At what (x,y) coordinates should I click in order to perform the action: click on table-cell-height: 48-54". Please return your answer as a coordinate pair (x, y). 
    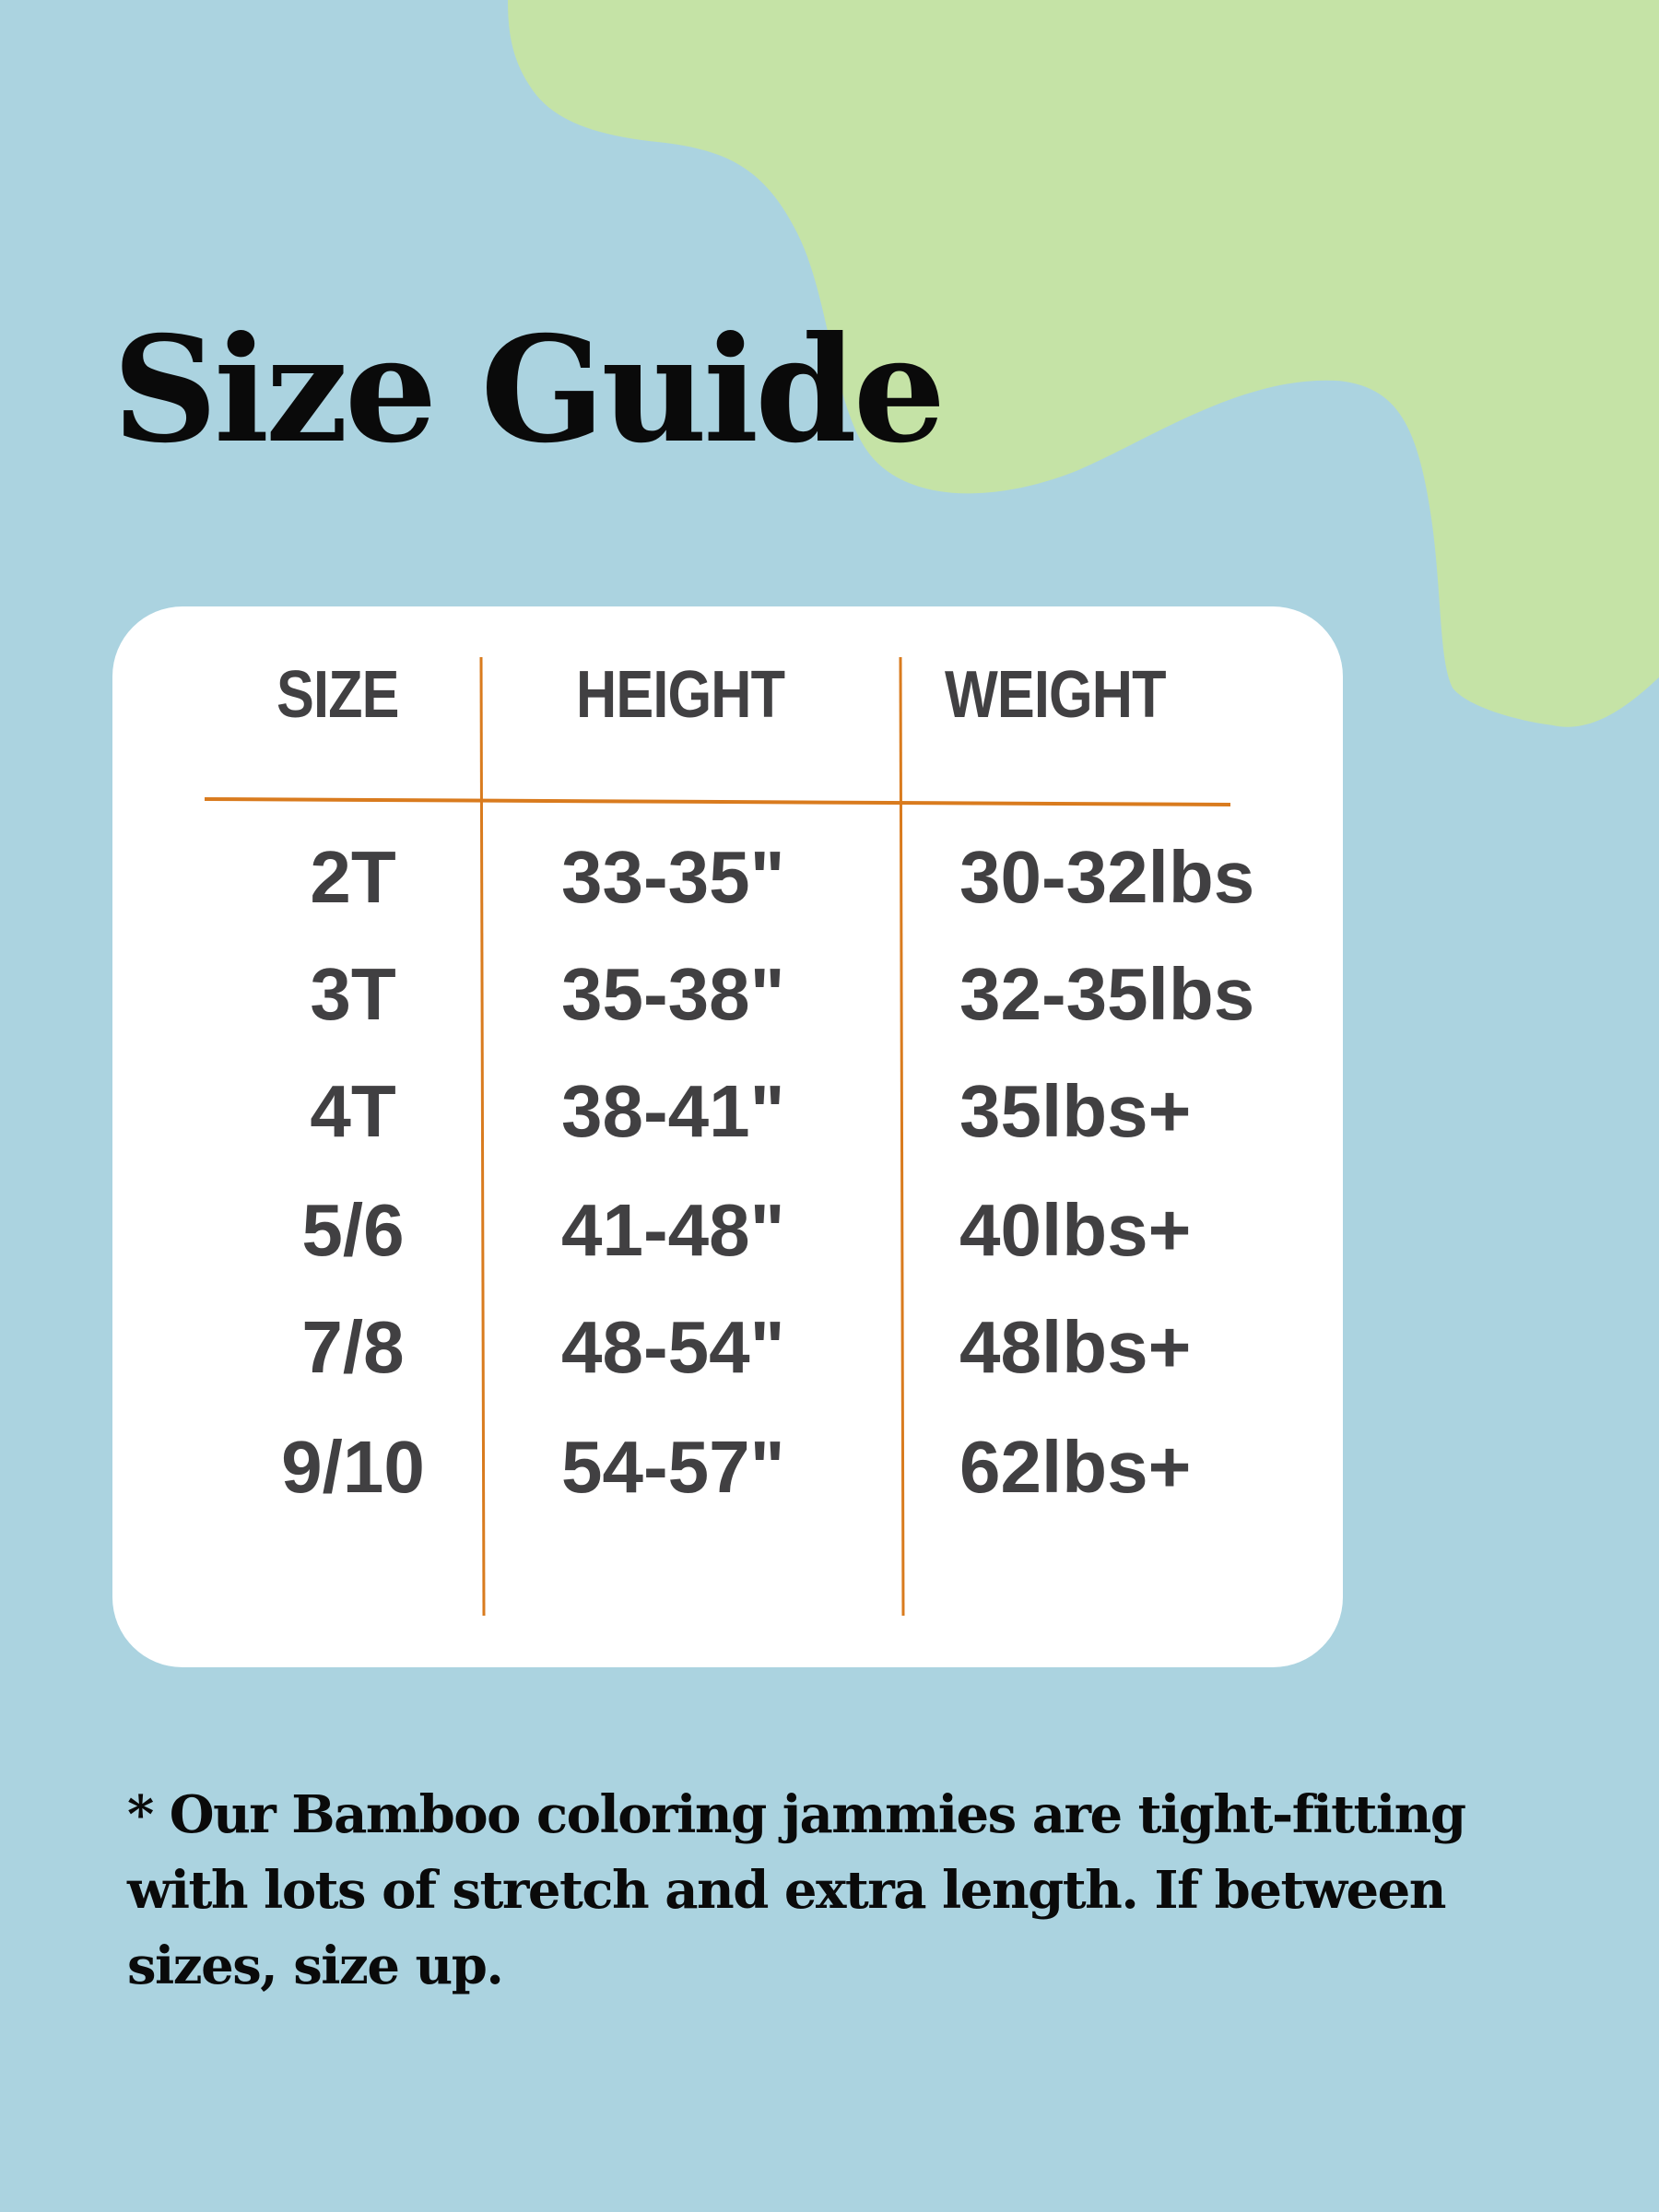
    Looking at the image, I should click on (673, 1347).